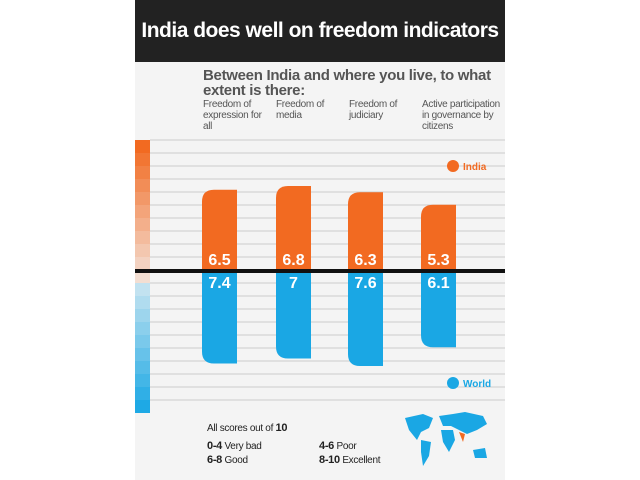  What do you see at coordinates (373, 110) in the screenshot?
I see `category-label: Freedom of judiciary` at bounding box center [373, 110].